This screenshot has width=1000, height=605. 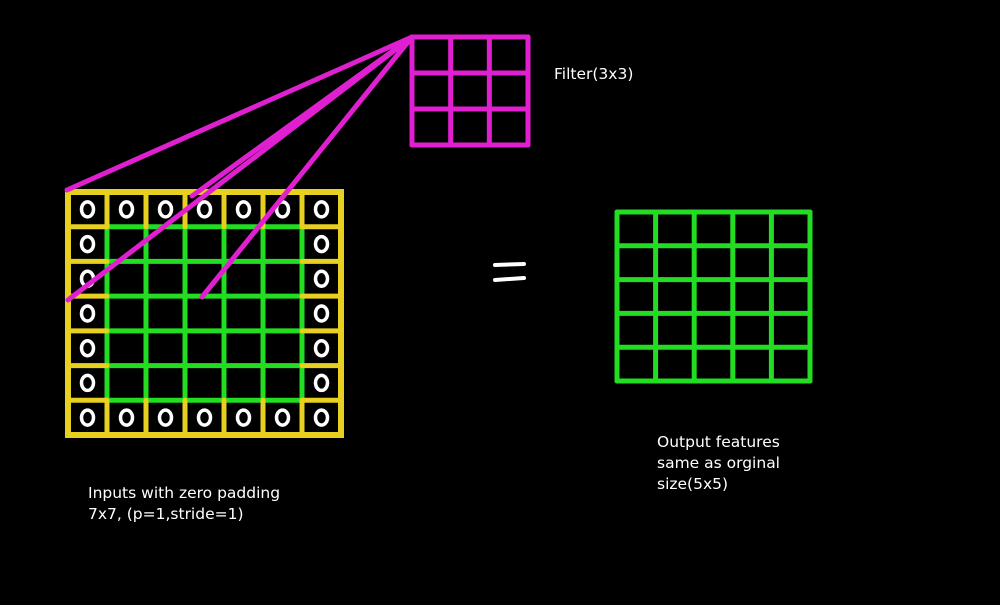 What do you see at coordinates (204, 313) in the screenshot?
I see `input-grid` at bounding box center [204, 313].